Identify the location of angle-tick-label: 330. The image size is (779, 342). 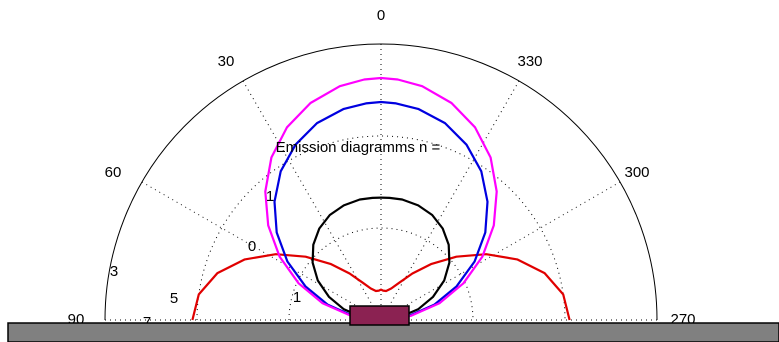
(529, 61).